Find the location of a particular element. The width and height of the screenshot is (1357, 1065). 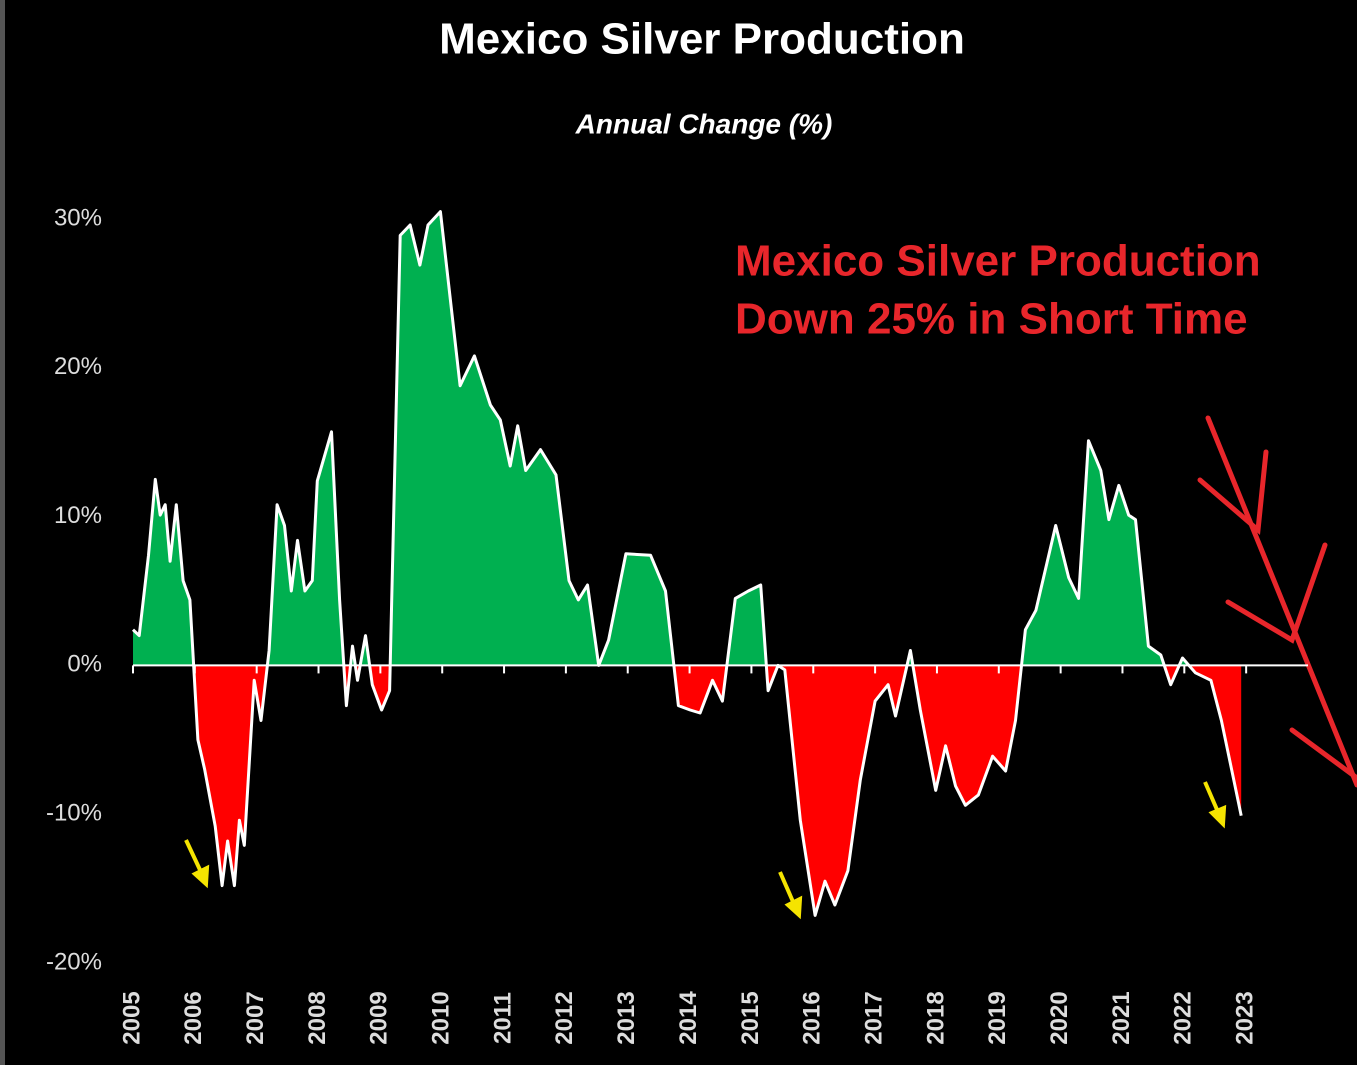

x-tick-label: 2014 is located at coordinates (688, 1018).